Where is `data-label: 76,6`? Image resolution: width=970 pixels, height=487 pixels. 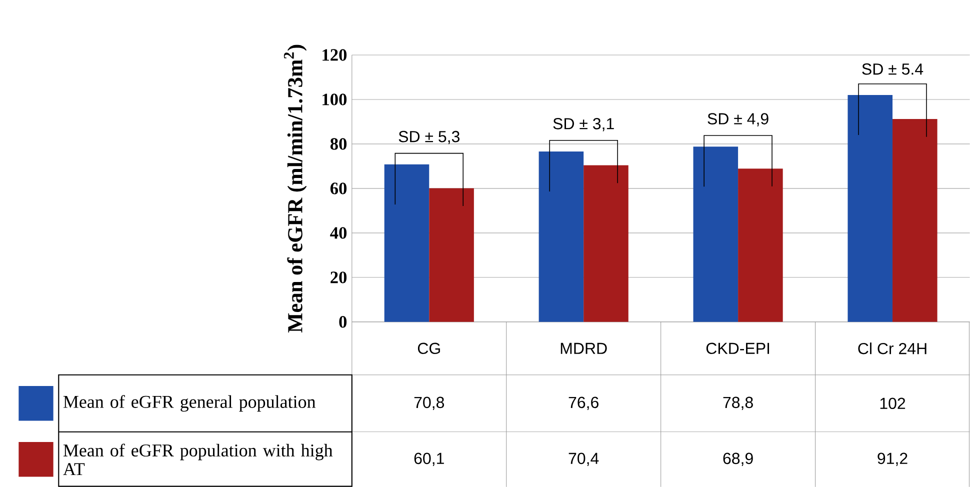 data-label: 76,6 is located at coordinates (583, 403).